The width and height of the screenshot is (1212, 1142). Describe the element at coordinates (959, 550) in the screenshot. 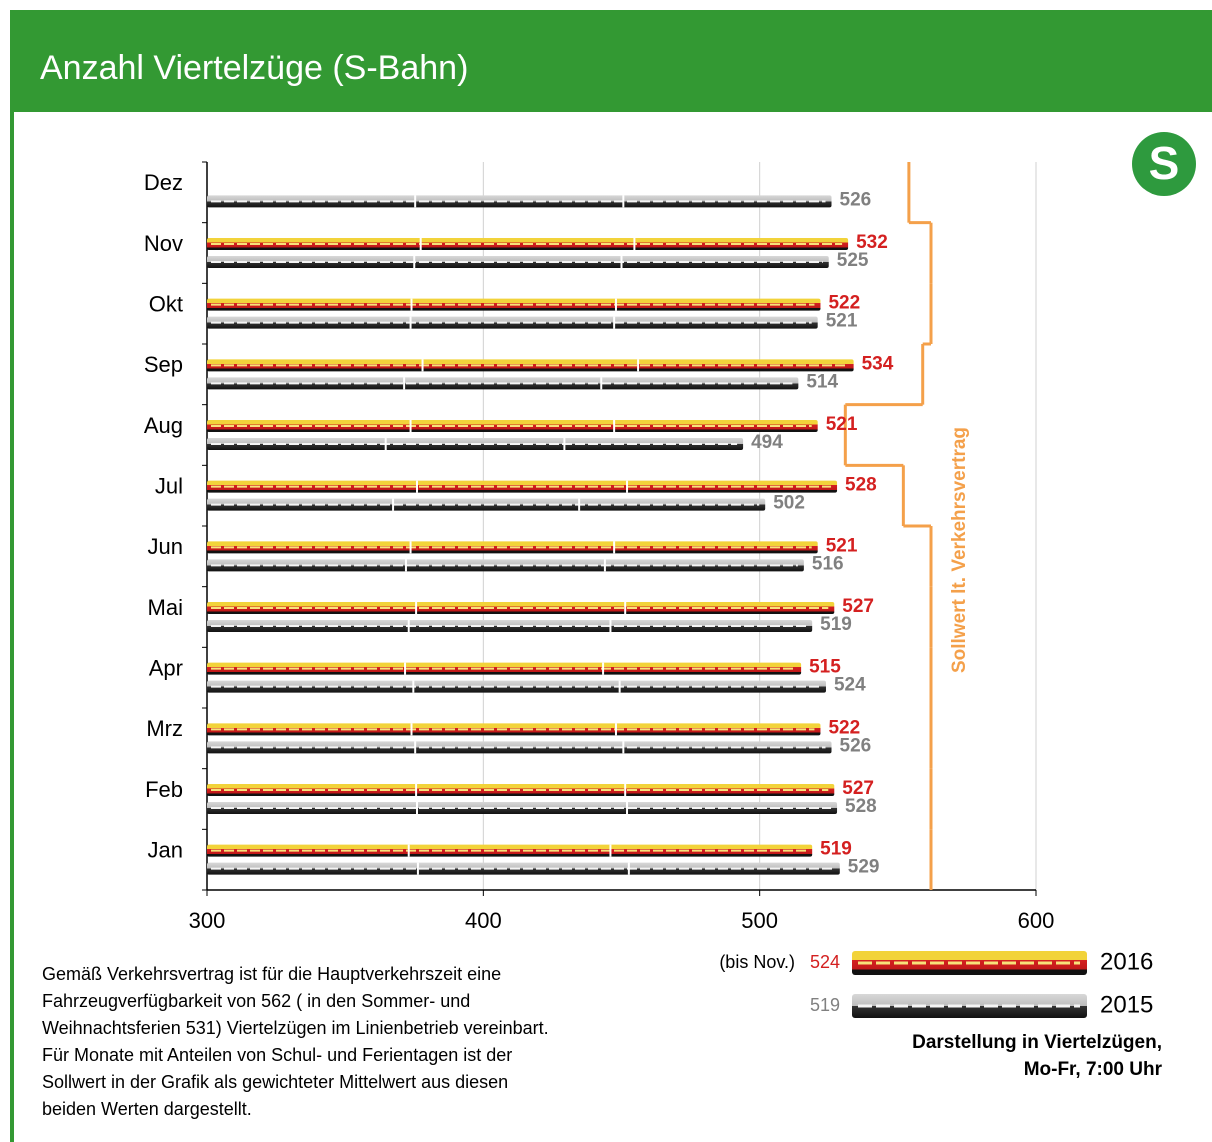

I see `target-label: Sollwert lt. Verkehrsvertrag` at that location.